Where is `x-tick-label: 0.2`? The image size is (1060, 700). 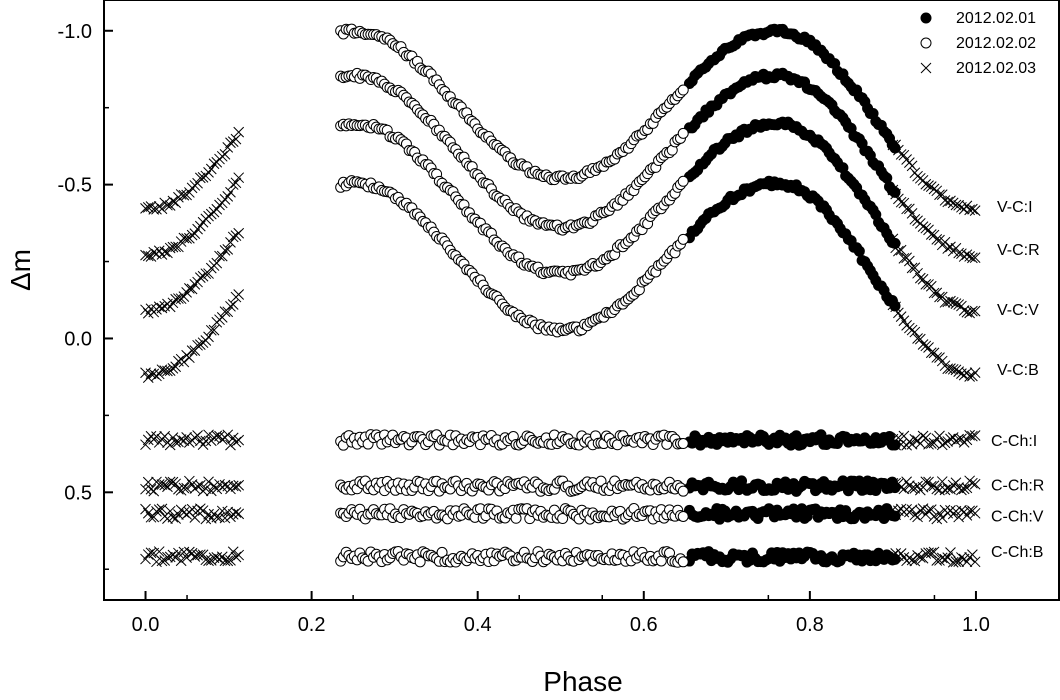 x-tick-label: 0.2 is located at coordinates (312, 625).